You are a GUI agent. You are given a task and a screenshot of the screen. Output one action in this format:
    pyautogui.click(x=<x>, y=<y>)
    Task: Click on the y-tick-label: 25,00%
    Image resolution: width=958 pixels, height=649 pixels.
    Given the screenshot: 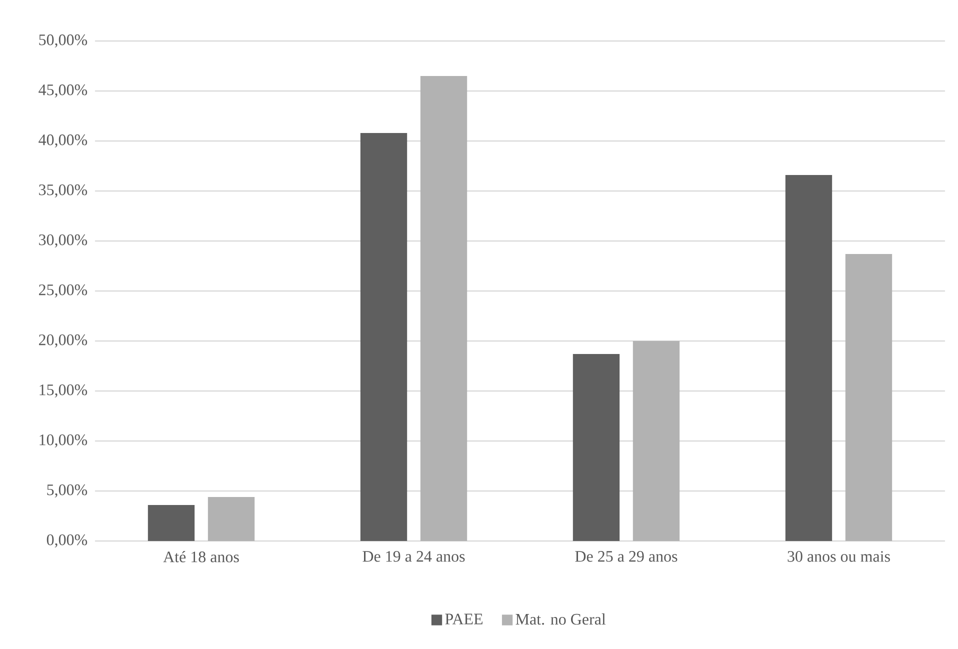 What is the action you would take?
    pyautogui.click(x=63, y=291)
    